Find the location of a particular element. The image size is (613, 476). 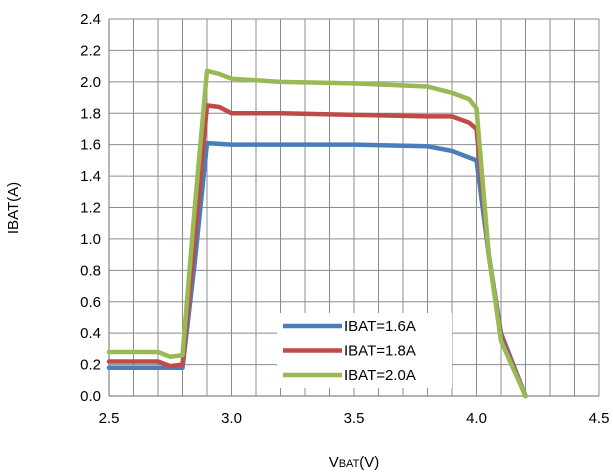

y-tick-label: 1.2 is located at coordinates (90, 208).